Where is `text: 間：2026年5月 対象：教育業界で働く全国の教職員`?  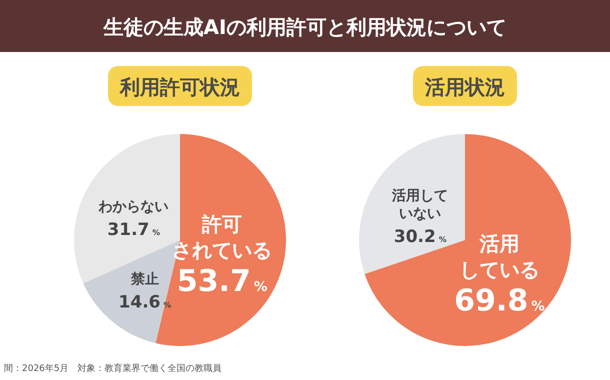
text: 間：2026年5月 対象：教育業界で働く全国の教職員 is located at coordinates (113, 368).